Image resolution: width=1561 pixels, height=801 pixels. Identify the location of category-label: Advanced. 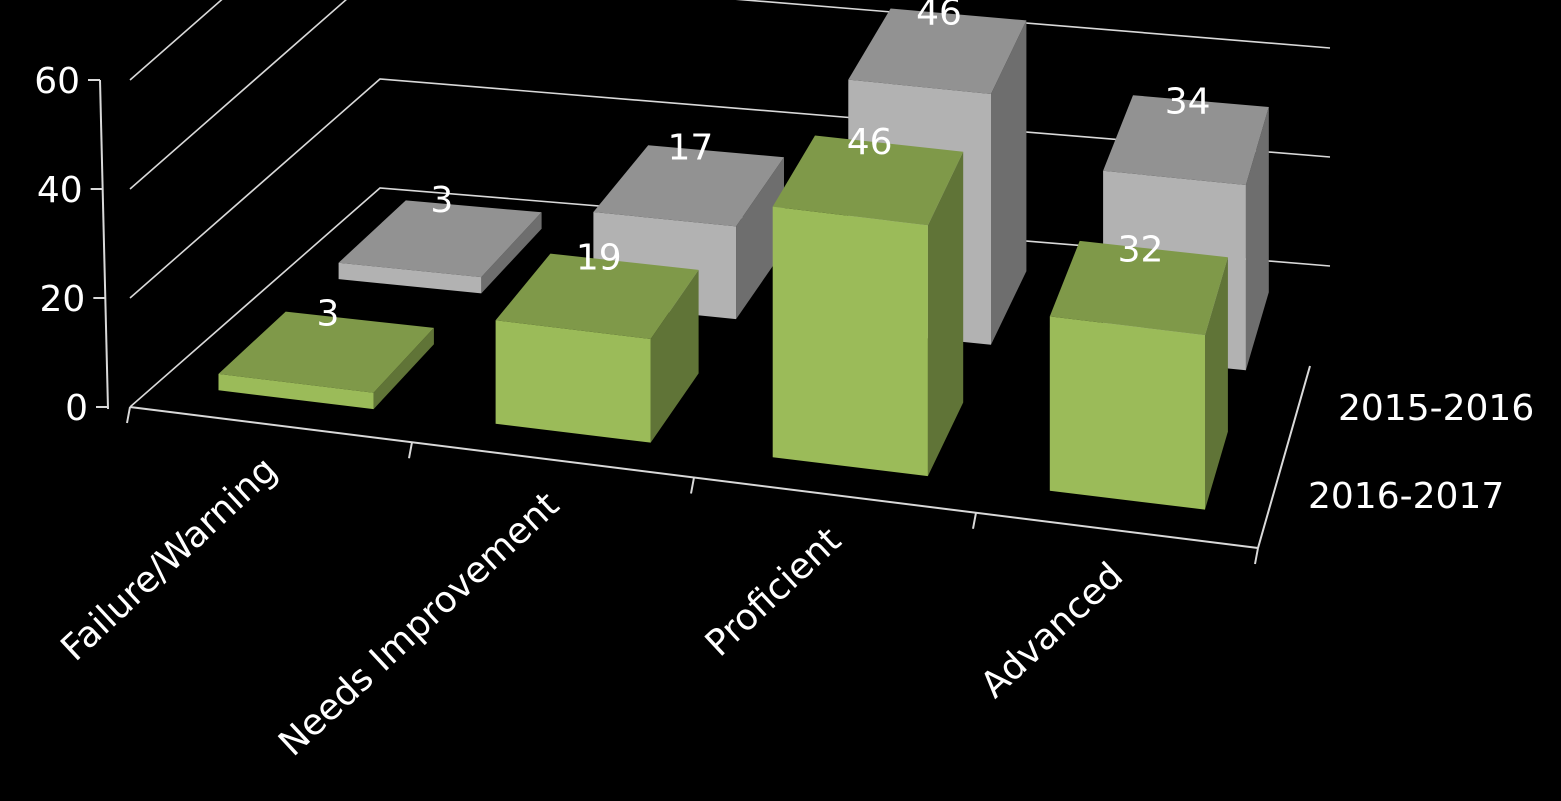
(1052, 630).